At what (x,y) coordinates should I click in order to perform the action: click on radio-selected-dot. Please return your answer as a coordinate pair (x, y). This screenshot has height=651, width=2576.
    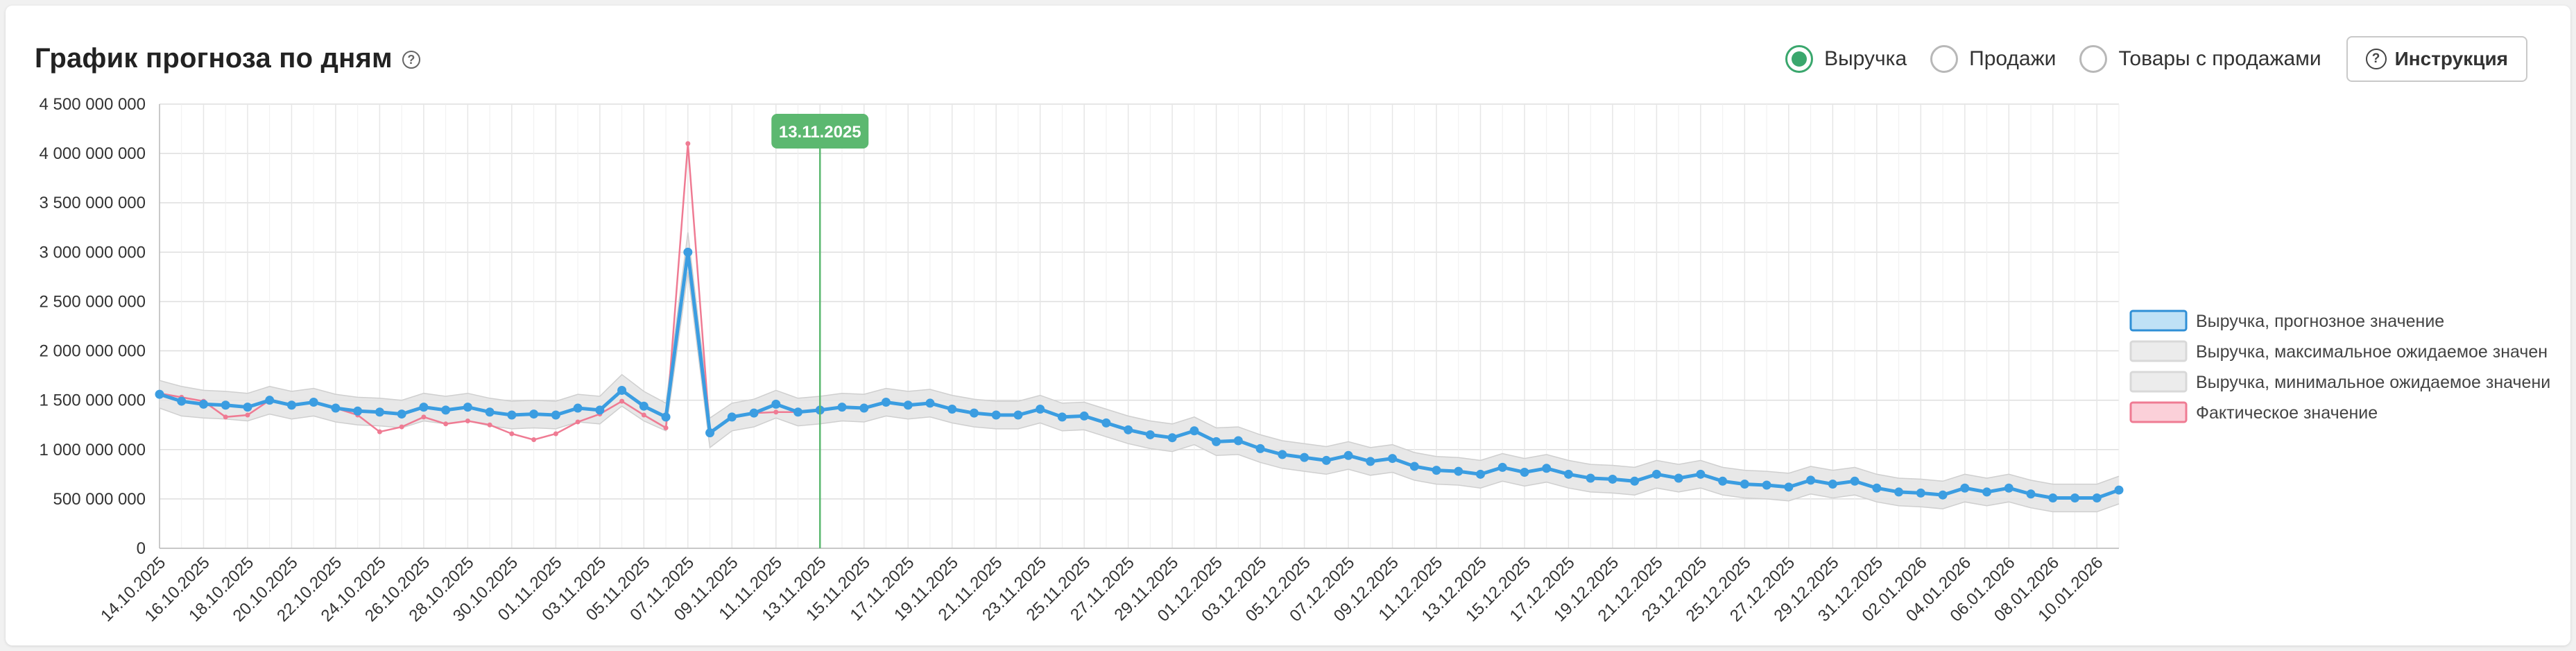
    Looking at the image, I should click on (1800, 59).